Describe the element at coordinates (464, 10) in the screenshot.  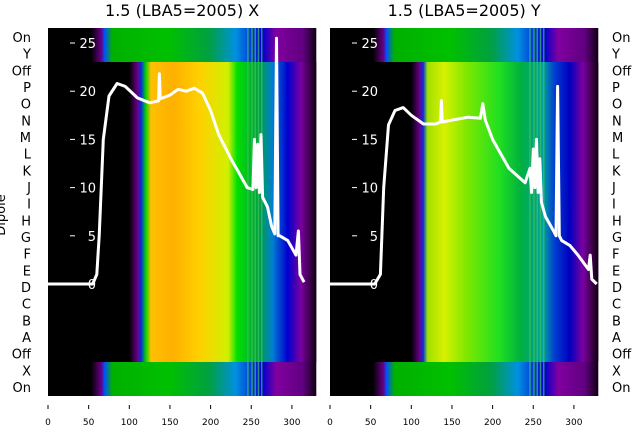
I see `chart-title: 1.5 (LBA5=2005) Y` at that location.